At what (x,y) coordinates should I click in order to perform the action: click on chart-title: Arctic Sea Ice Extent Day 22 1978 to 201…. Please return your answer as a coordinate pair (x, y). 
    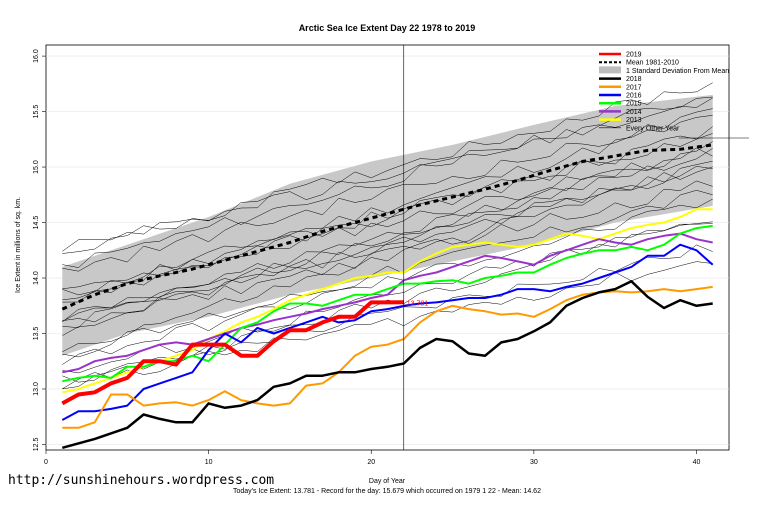
    Looking at the image, I should click on (387, 28).